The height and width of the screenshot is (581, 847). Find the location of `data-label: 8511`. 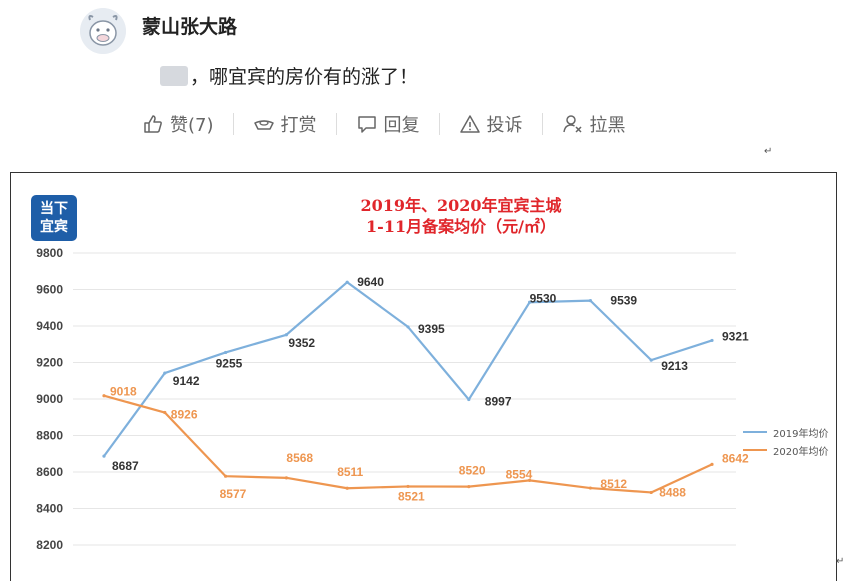

data-label: 8511 is located at coordinates (350, 472).